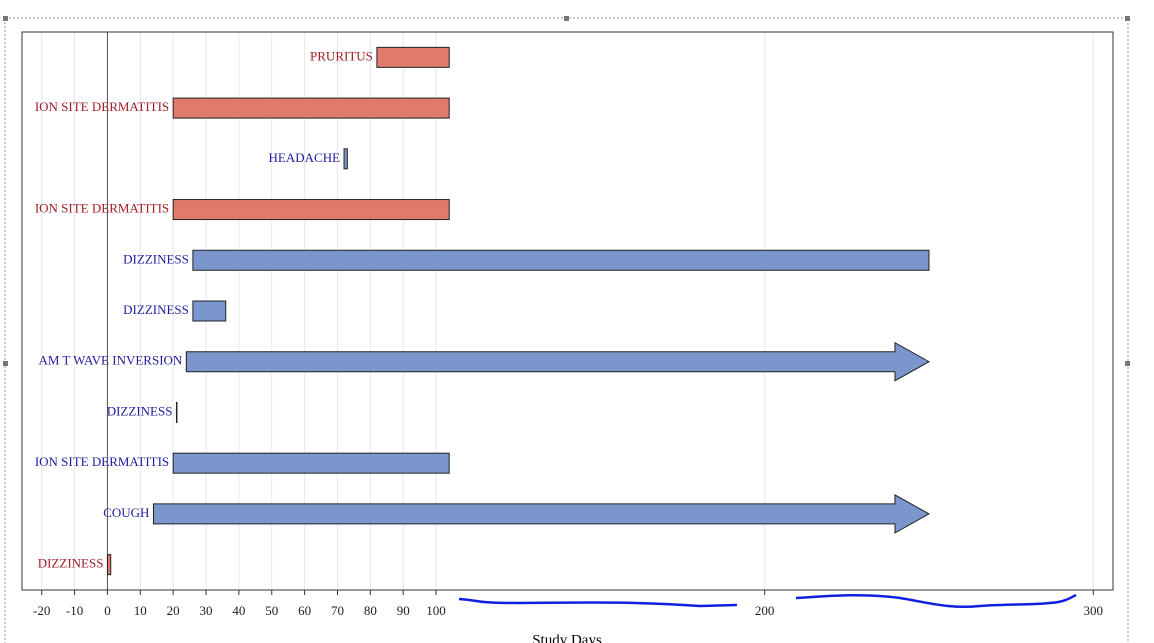 This screenshot has width=1154, height=643. I want to click on x-tick-label: -10, so click(74, 610).